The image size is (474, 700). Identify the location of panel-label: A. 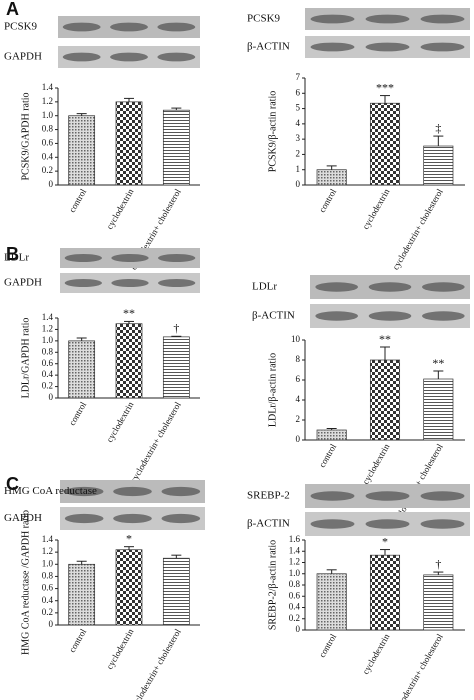
(12, 9).